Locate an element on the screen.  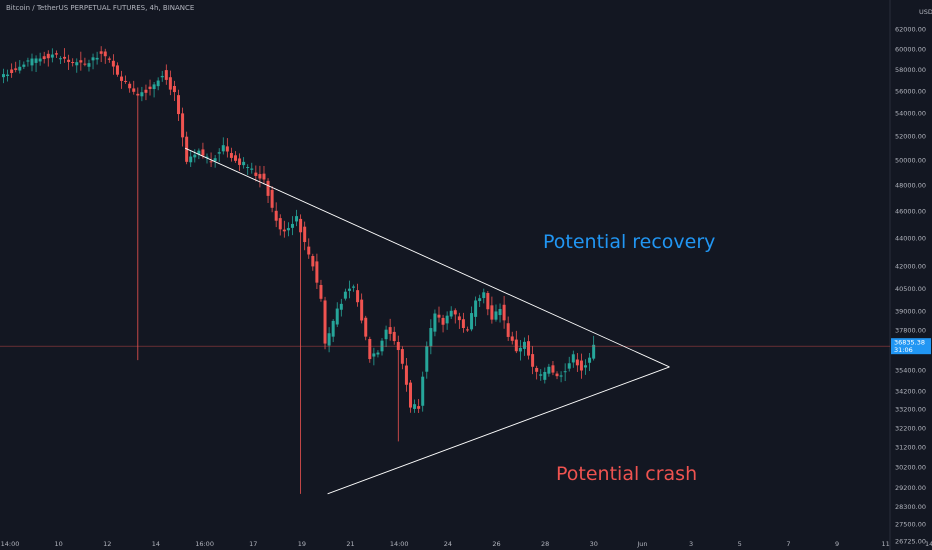
y-tick-label: 40500.00 is located at coordinates (910, 289).